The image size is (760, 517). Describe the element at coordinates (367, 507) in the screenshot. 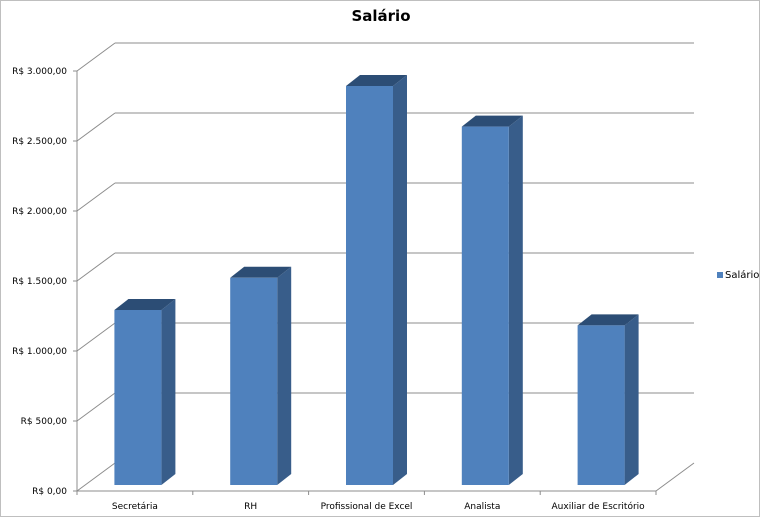

I see `x-tick-label: Profissional de Excel` at that location.